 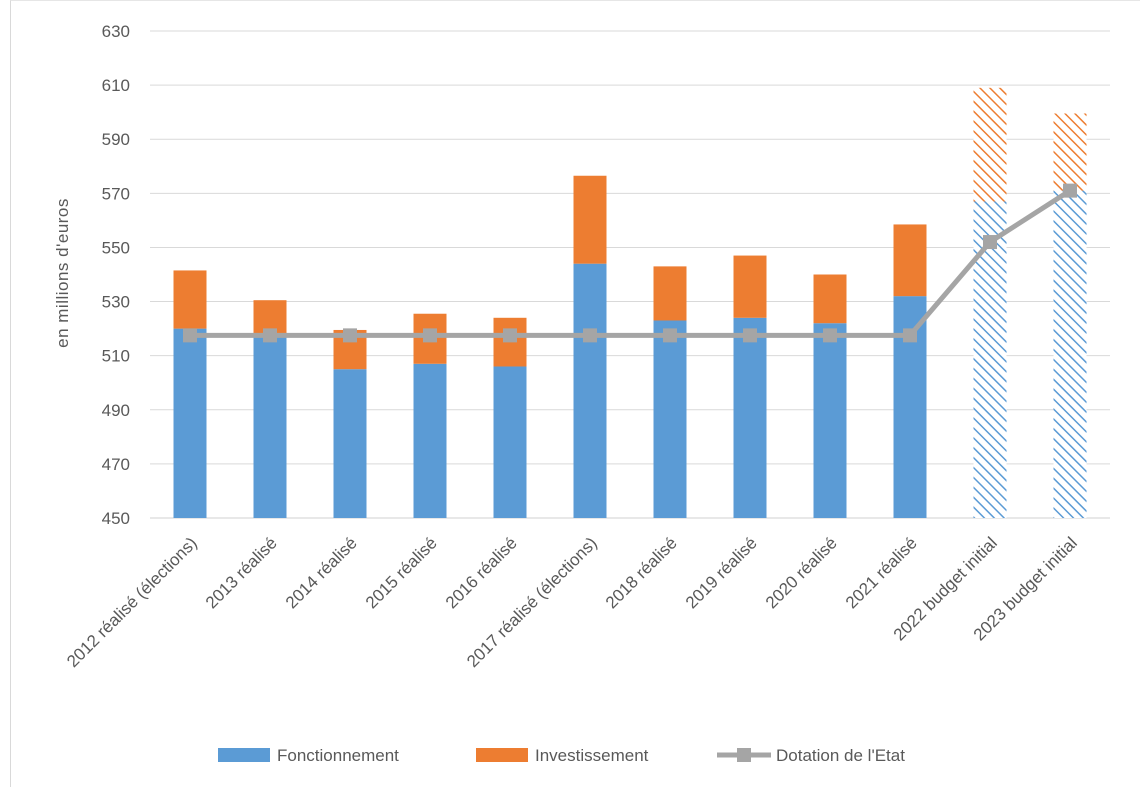 I want to click on x-category-label: 2019 réalisé, so click(x=721, y=572).